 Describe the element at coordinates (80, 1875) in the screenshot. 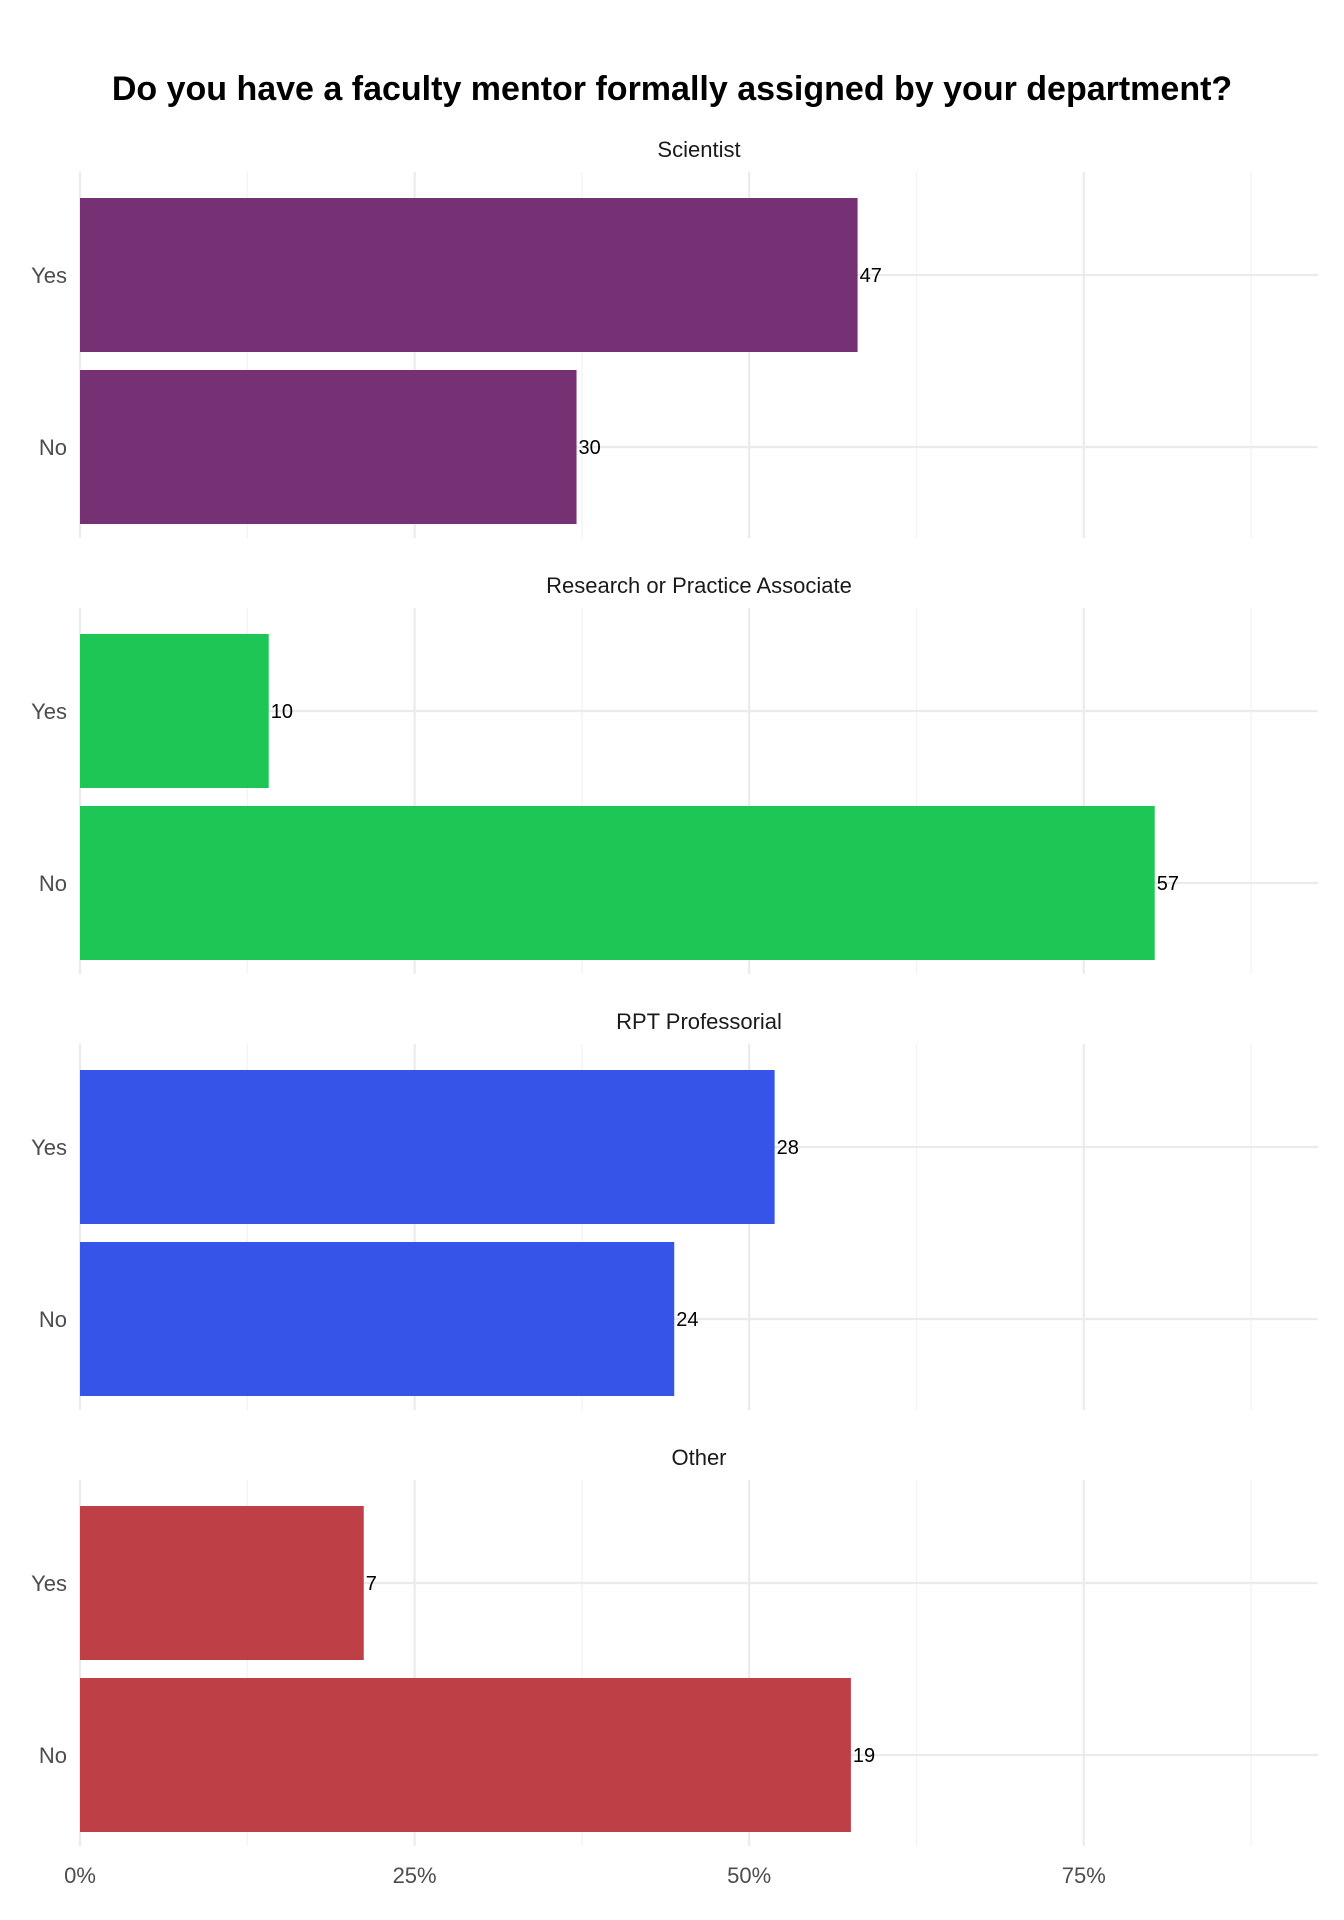

I see `x-tick-label: 0%` at that location.